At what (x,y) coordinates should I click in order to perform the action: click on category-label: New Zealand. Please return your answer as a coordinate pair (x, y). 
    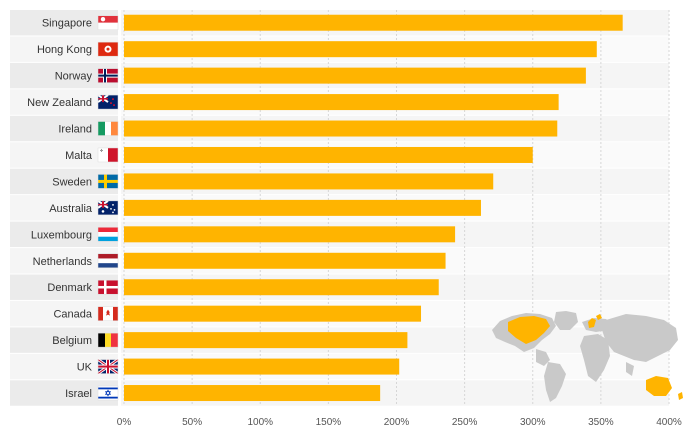
    Looking at the image, I should click on (59, 103).